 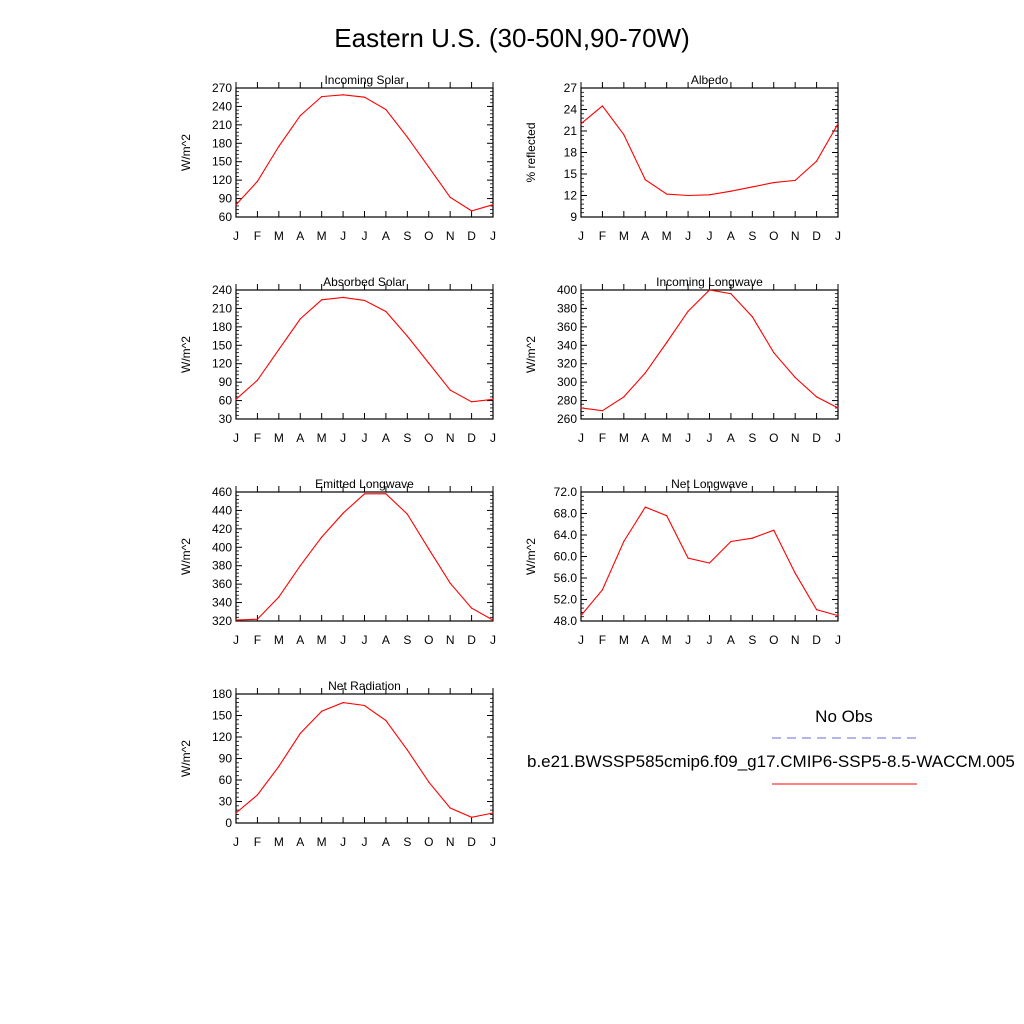 I want to click on y-tick-label: 280, so click(x=567, y=401).